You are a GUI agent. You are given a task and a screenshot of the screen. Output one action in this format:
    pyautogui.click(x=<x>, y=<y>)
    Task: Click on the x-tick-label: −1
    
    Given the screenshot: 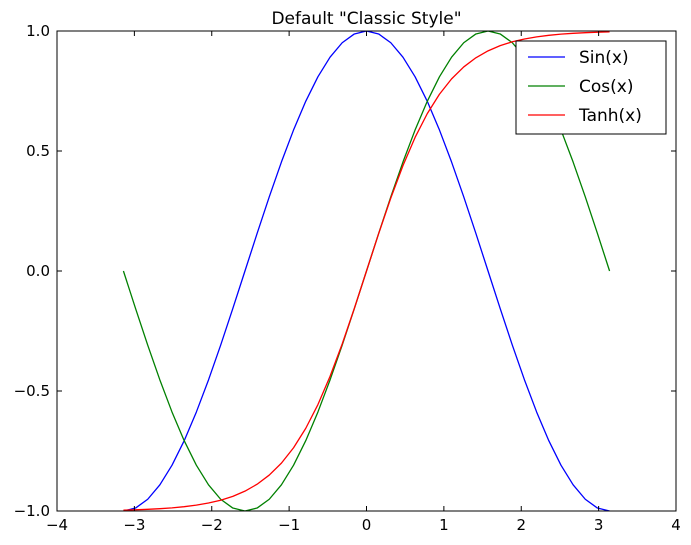 What is the action you would take?
    pyautogui.click(x=289, y=525)
    